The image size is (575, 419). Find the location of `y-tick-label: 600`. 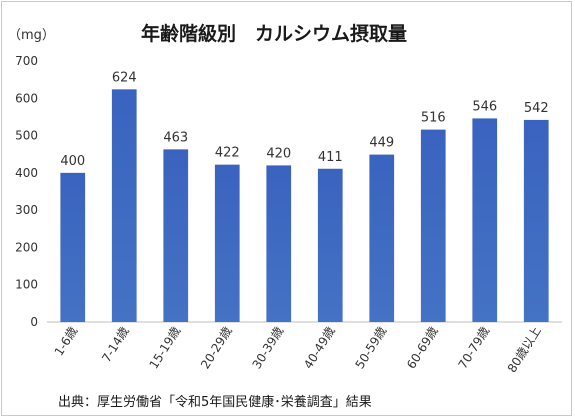

y-tick-label: 600 is located at coordinates (26, 98).